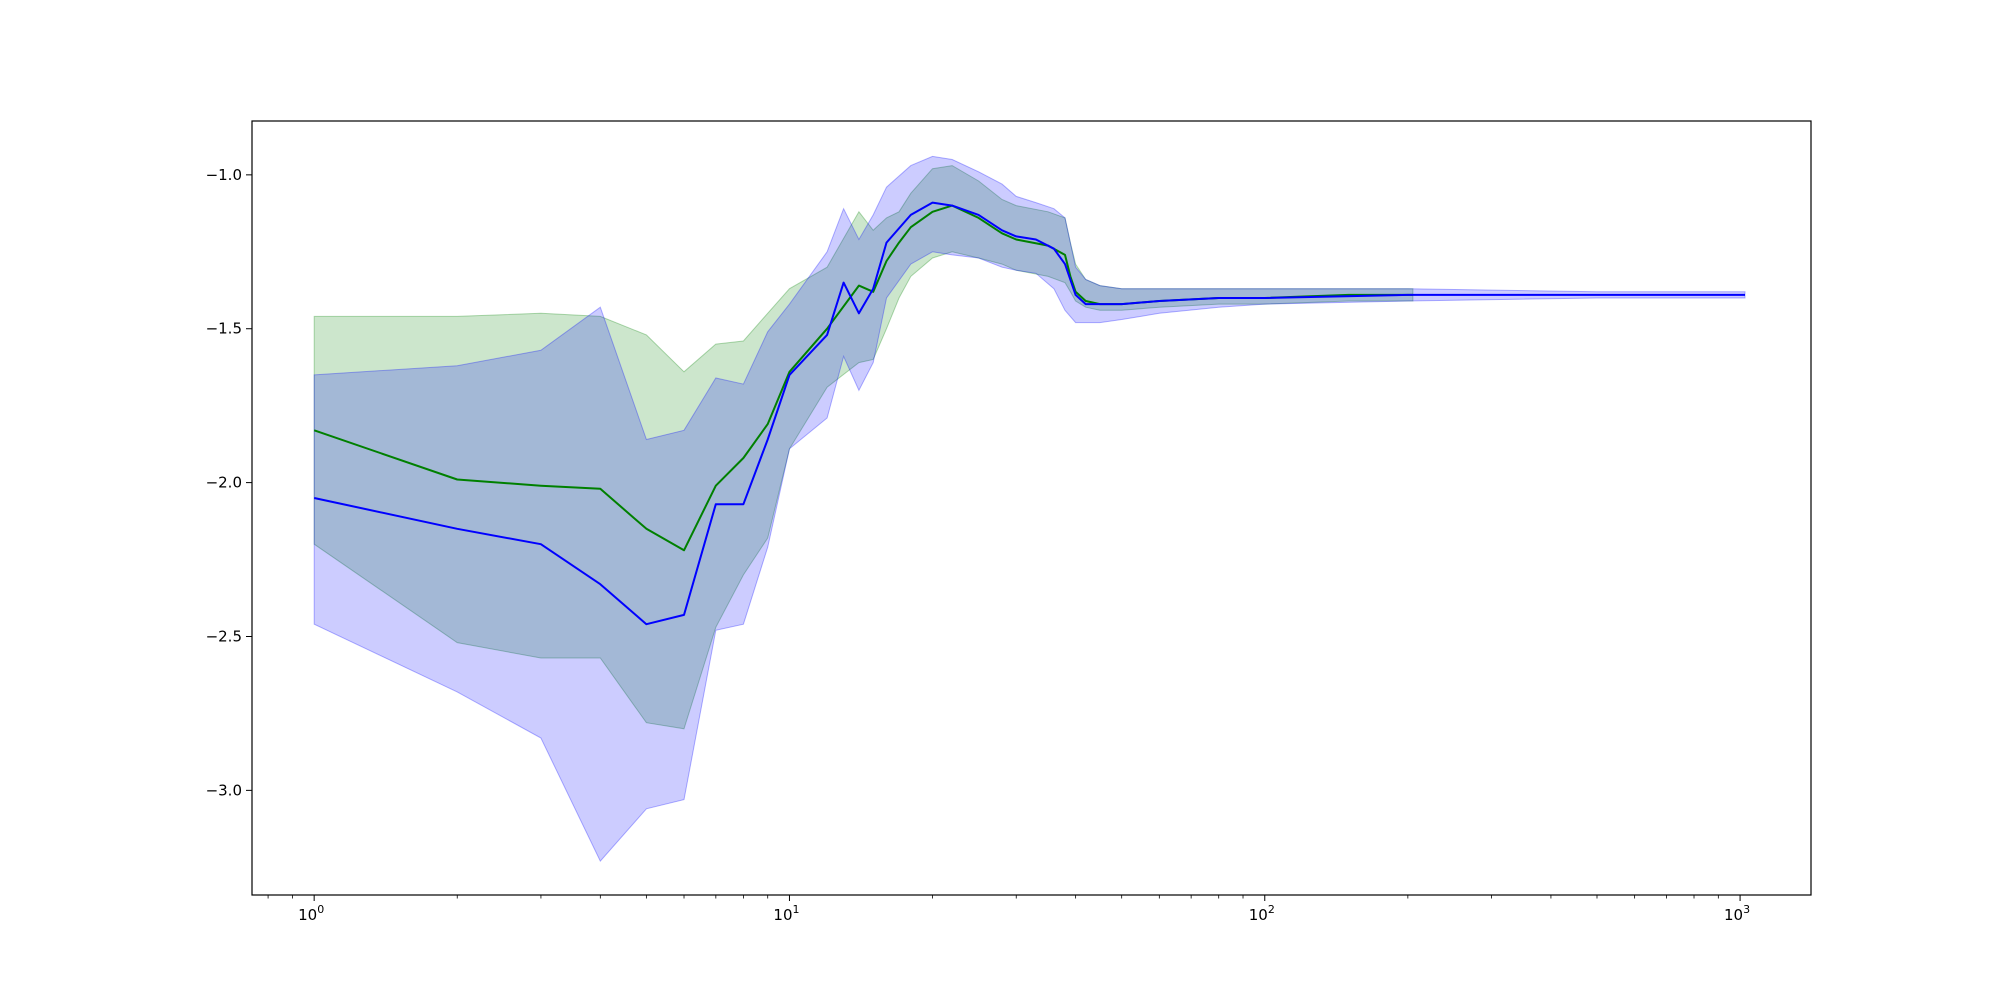 The height and width of the screenshot is (1000, 2000). I want to click on x-tick-label: 10², so click(1262, 913).